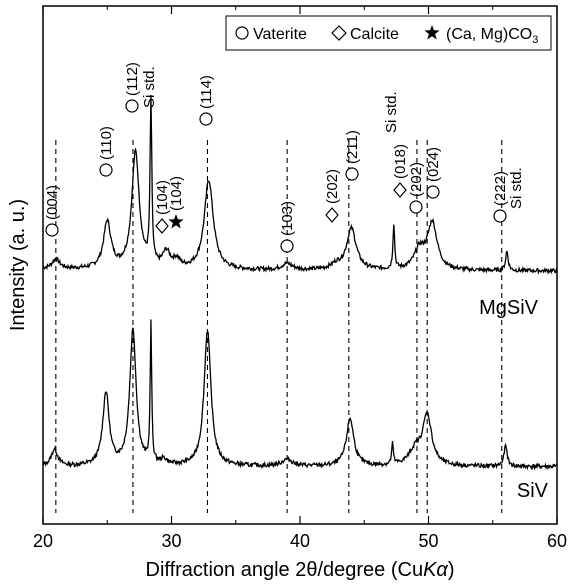 This screenshot has width=576, height=588. Describe the element at coordinates (206, 92) in the screenshot. I see `peak-label: (114)` at that location.